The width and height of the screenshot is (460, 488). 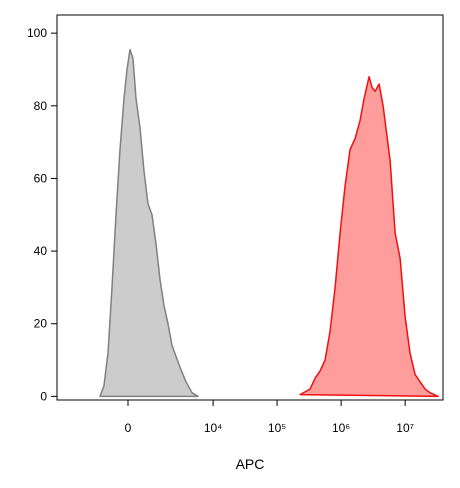 What do you see at coordinates (405, 428) in the screenshot?
I see `x-tick-label: 10⁷` at bounding box center [405, 428].